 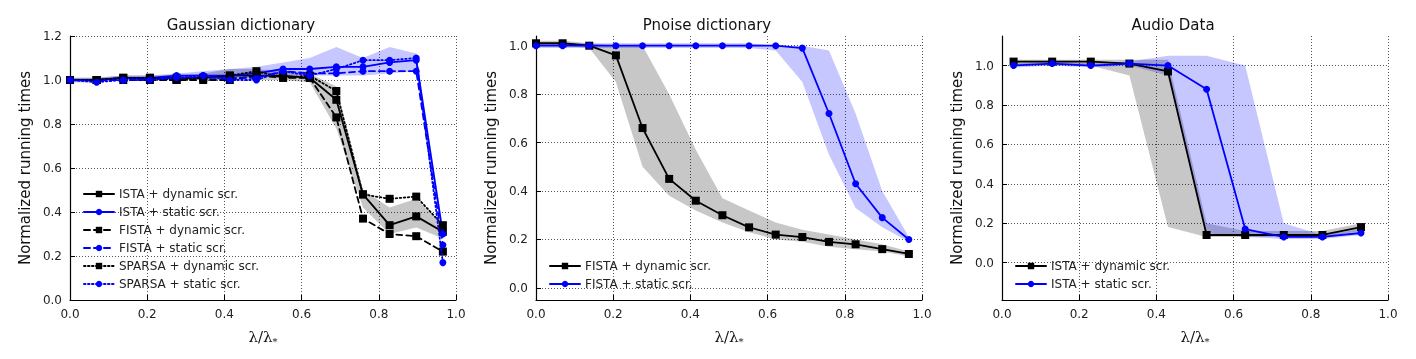 I want to click on y-tick-label: 1.2, so click(x=52, y=36).